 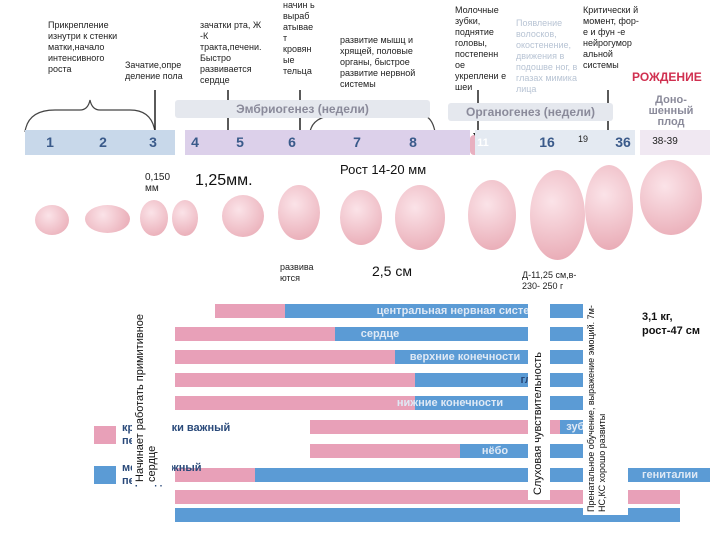 I want to click on bar-lower-pink, so click(x=295, y=403).